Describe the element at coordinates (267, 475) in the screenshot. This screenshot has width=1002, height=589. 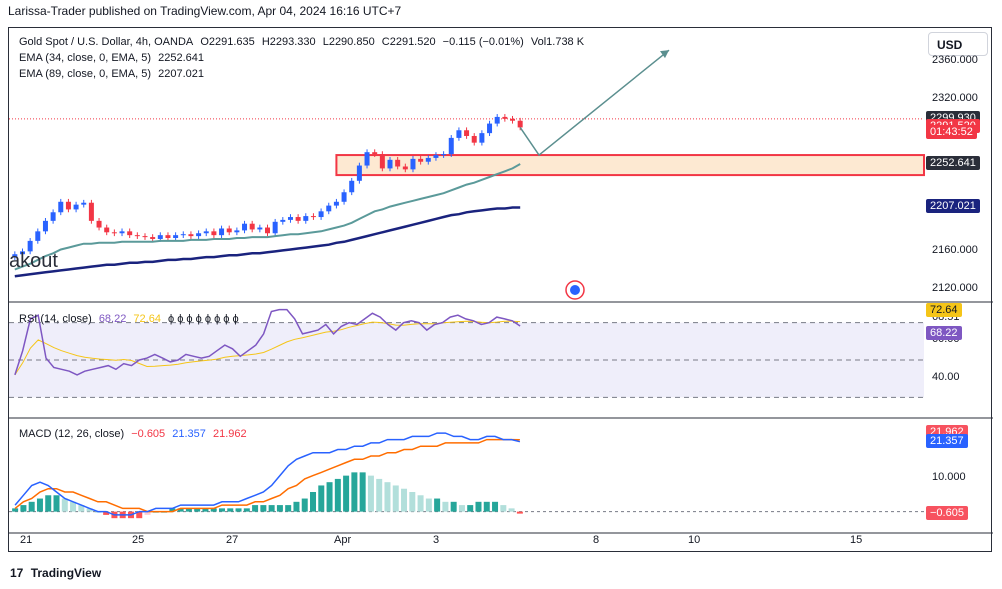
I see `macd-signal-line` at that location.